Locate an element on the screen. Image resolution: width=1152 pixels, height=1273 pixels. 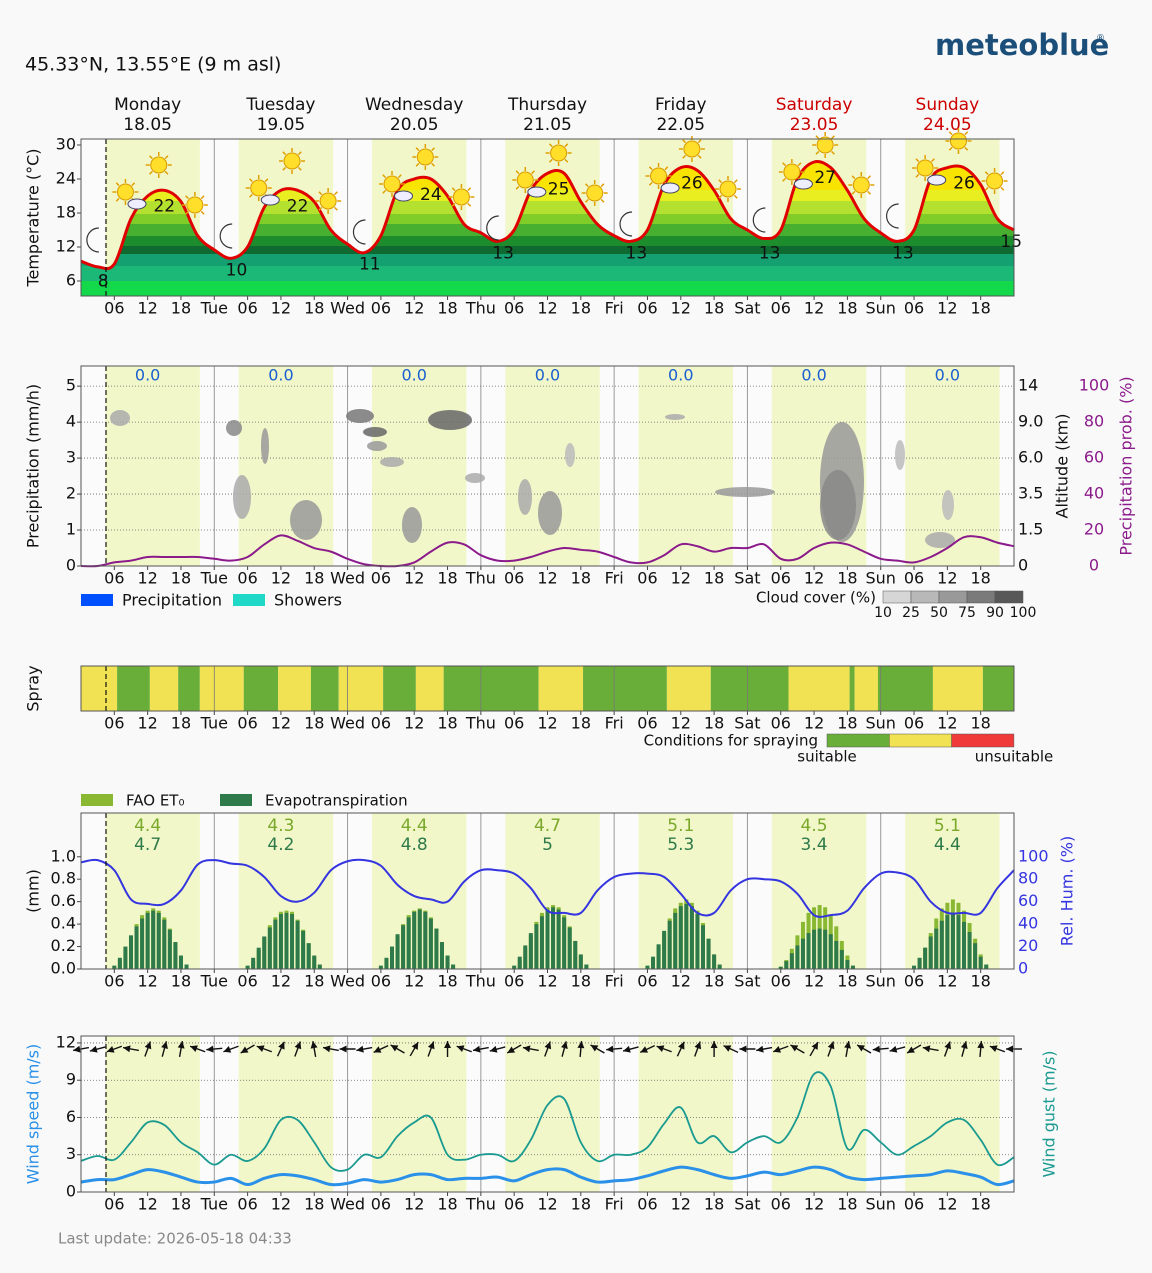
x-tick-label: Sat is located at coordinates (747, 723).